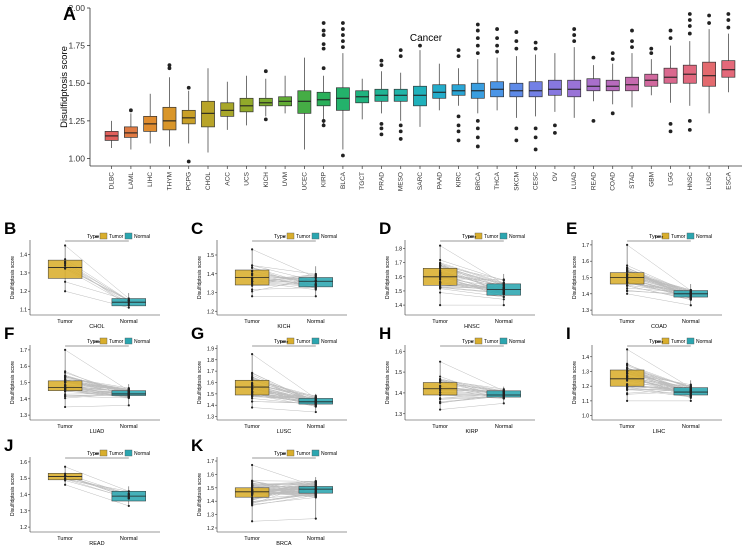  Describe the element at coordinates (385, 333) in the screenshot. I see `panel-label: H` at that location.